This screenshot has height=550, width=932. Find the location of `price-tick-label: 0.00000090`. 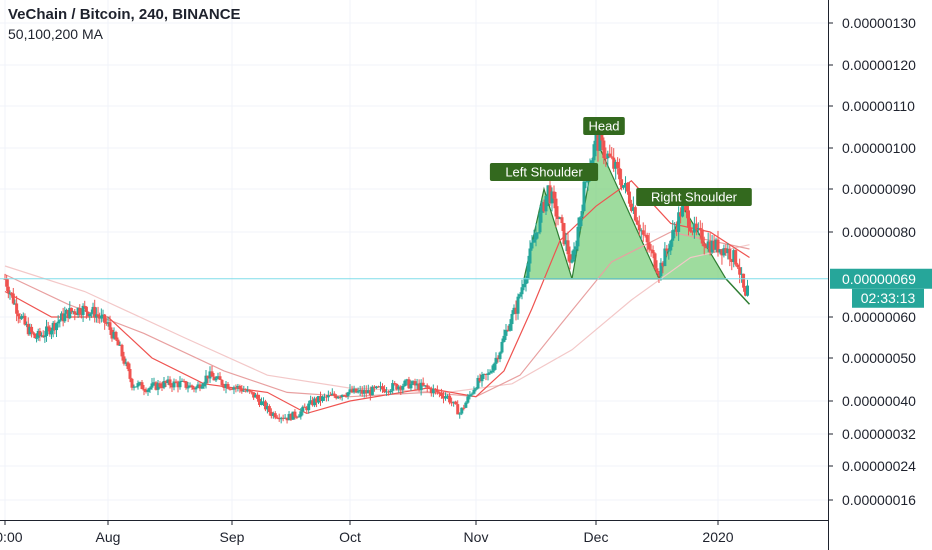

price-tick-label: 0.00000090 is located at coordinates (879, 189).